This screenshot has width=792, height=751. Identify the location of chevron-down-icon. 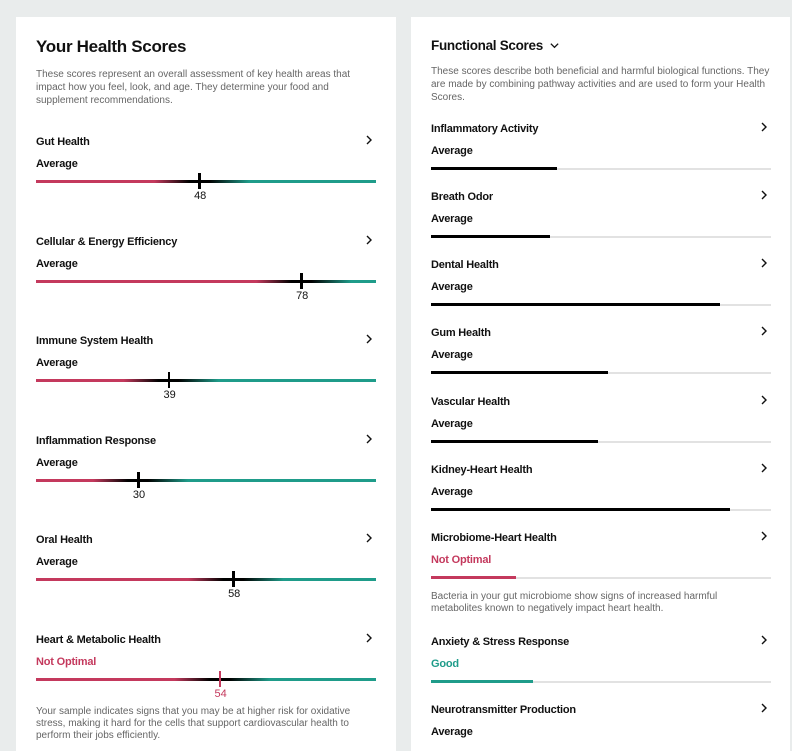
(554, 46).